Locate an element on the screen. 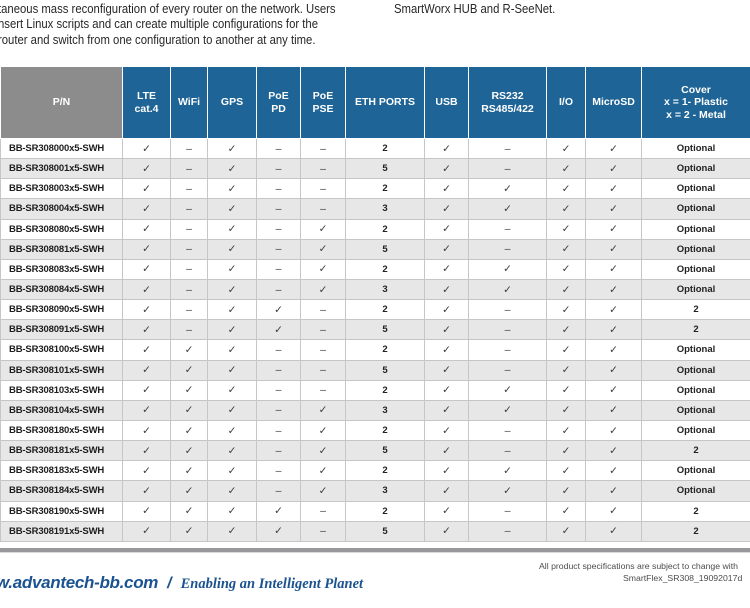 The height and width of the screenshot is (608, 750). footer-url-link: w.advantech-bb.com is located at coordinates (79, 582).